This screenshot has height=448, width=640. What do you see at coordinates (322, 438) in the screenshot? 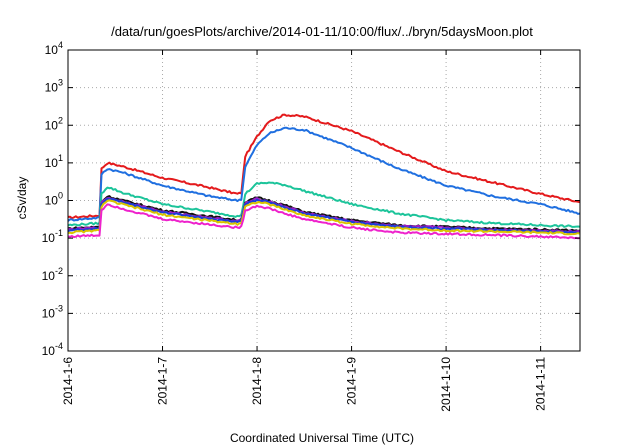
I see `x-axis-label: Coordinated Universal Time (UTC)` at bounding box center [322, 438].